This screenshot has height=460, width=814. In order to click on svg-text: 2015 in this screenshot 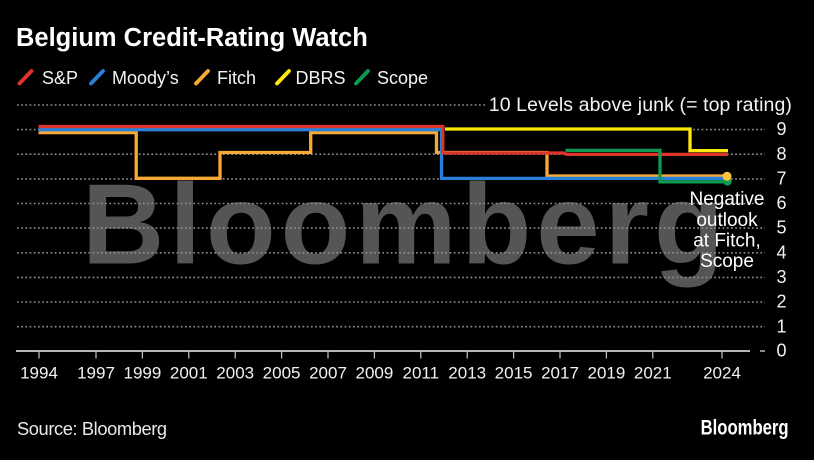, I will do `click(514, 373)`.